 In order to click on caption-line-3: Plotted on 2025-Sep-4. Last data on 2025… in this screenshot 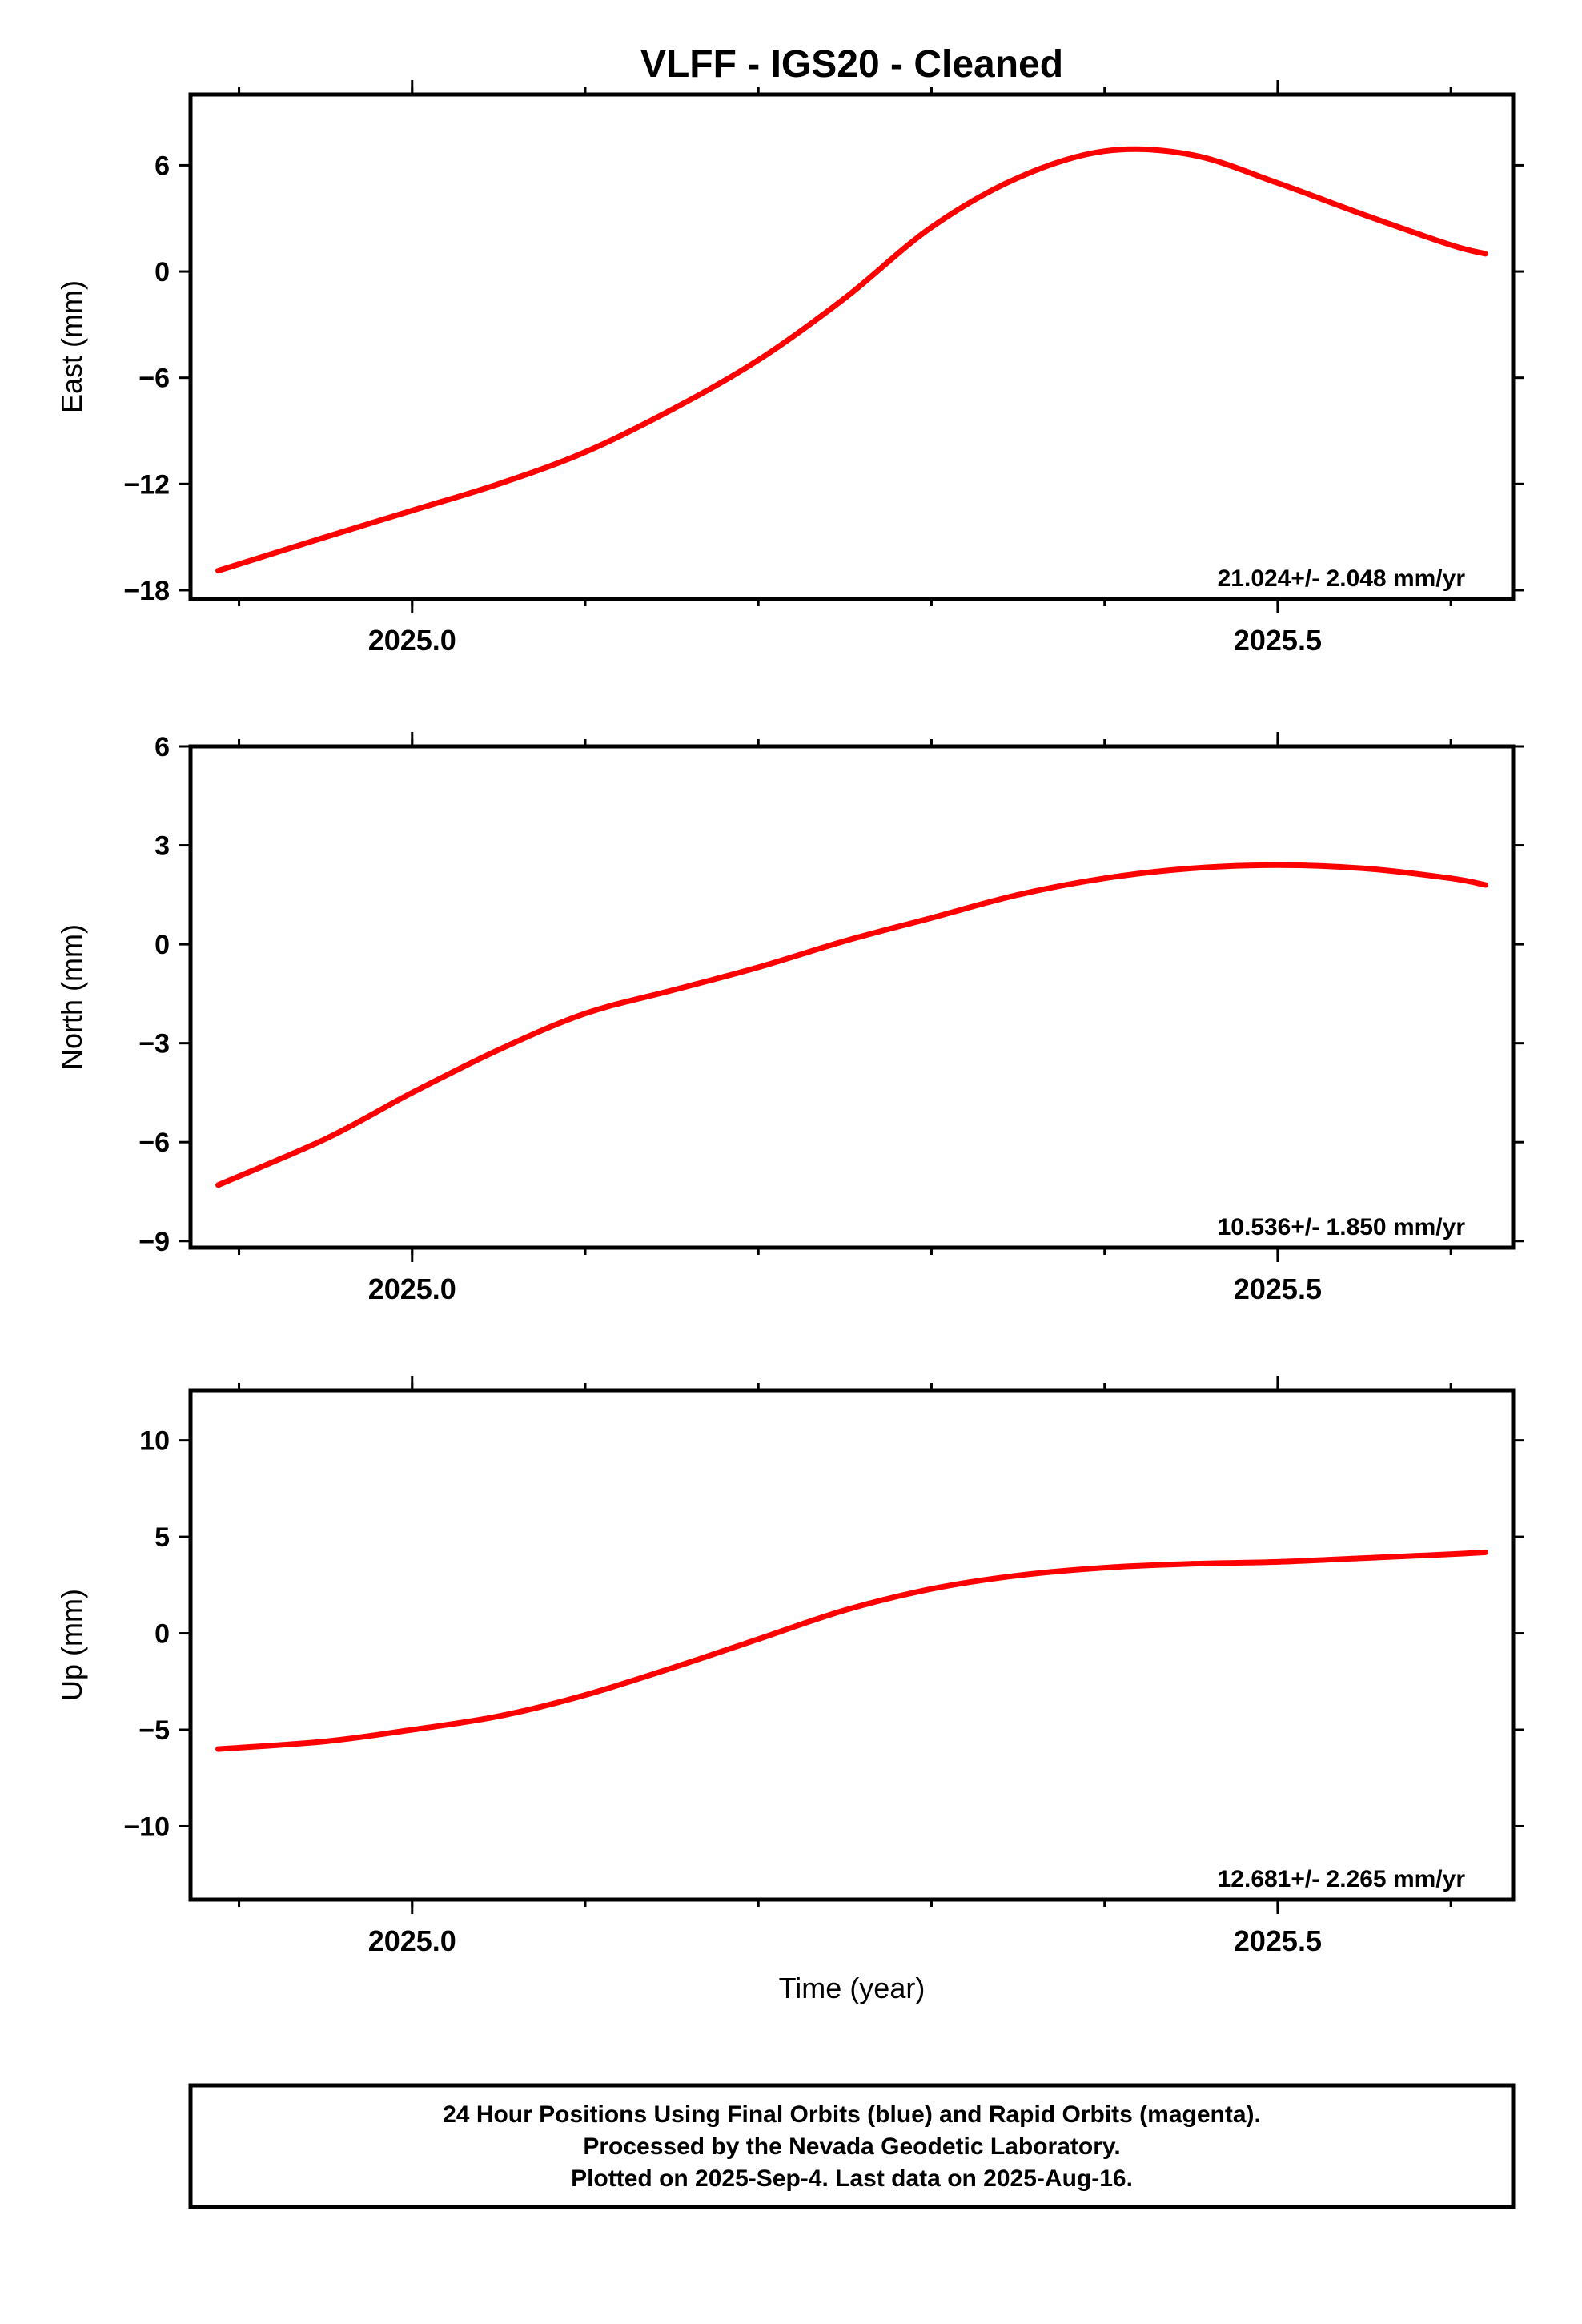, I will do `click(852, 2178)`.